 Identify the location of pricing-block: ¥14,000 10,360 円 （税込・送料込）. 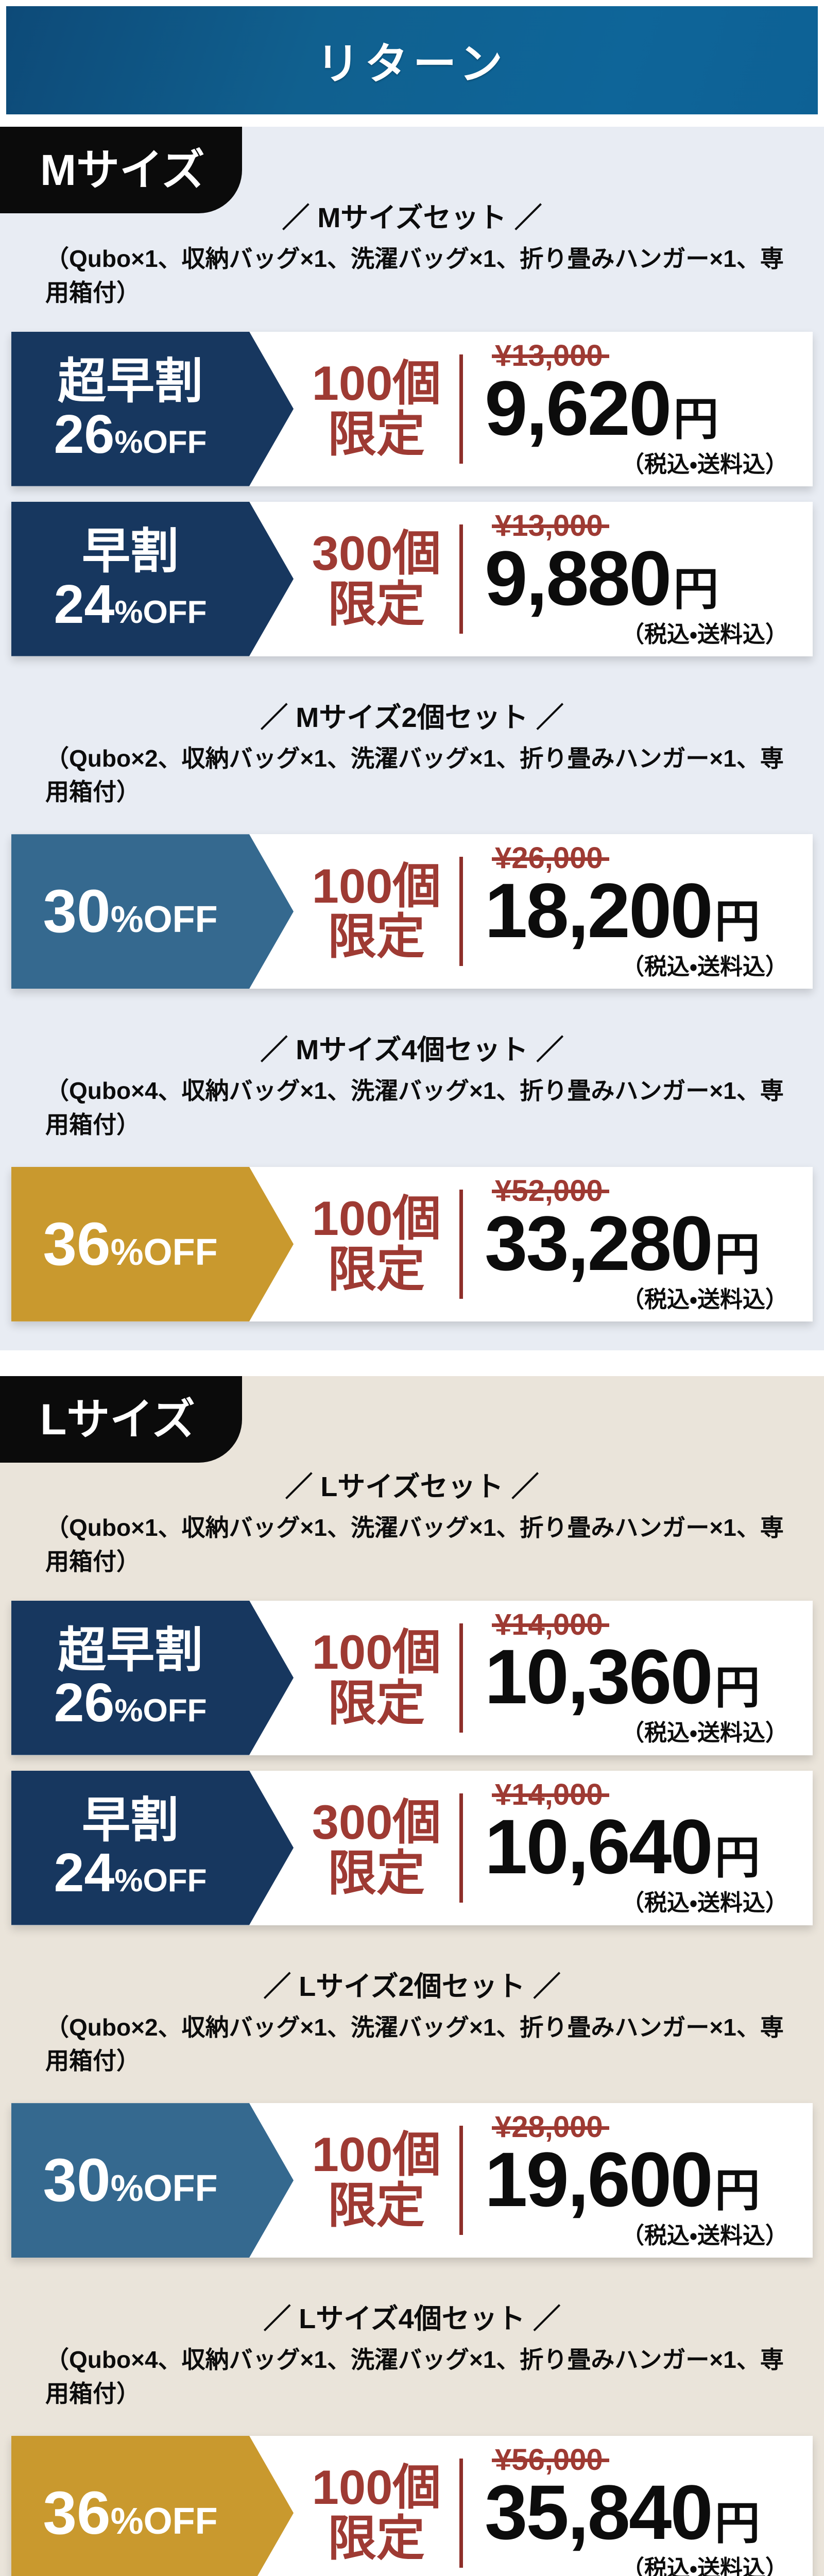
(638, 1678).